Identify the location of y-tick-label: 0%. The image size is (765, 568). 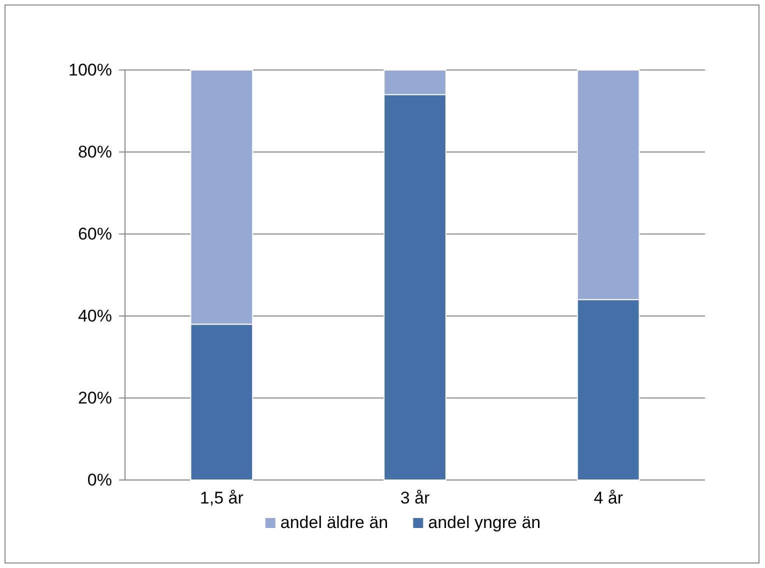
(99, 480).